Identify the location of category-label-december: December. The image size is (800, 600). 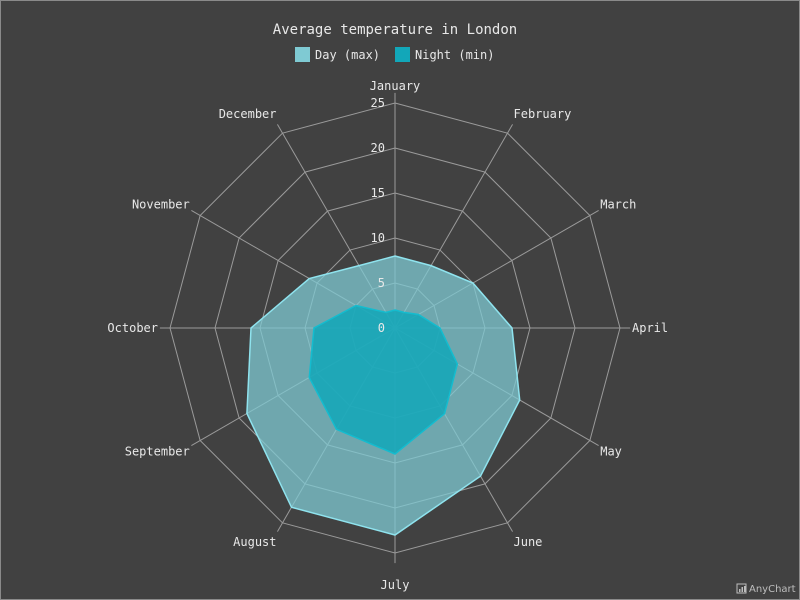
(248, 114).